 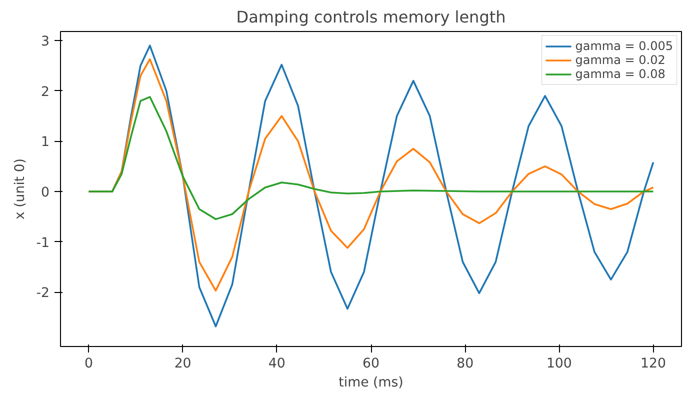 What do you see at coordinates (465, 364) in the screenshot?
I see `x-tick-label: 80` at bounding box center [465, 364].